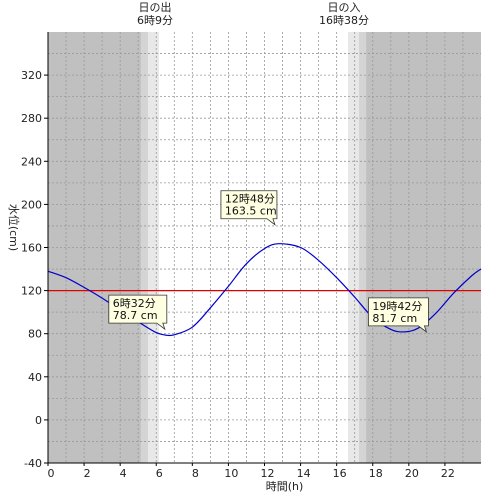 This screenshot has height=496, width=496. What do you see at coordinates (154, 7) in the screenshot?
I see `sunrise-title: 日の出` at bounding box center [154, 7].